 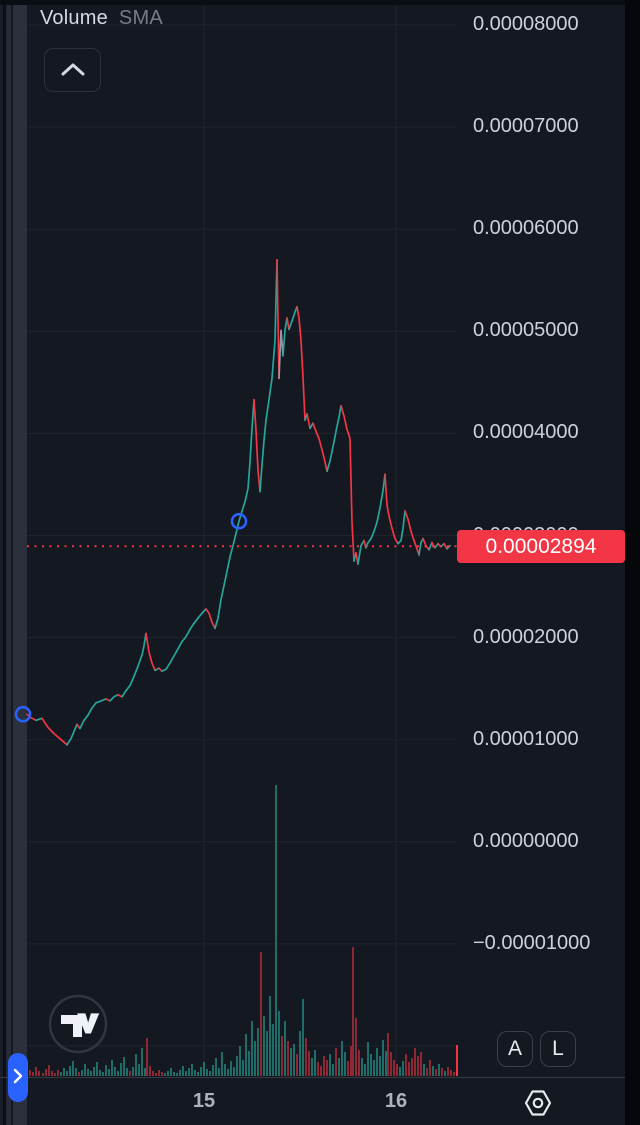 I want to click on top-edge, so click(x=320, y=2).